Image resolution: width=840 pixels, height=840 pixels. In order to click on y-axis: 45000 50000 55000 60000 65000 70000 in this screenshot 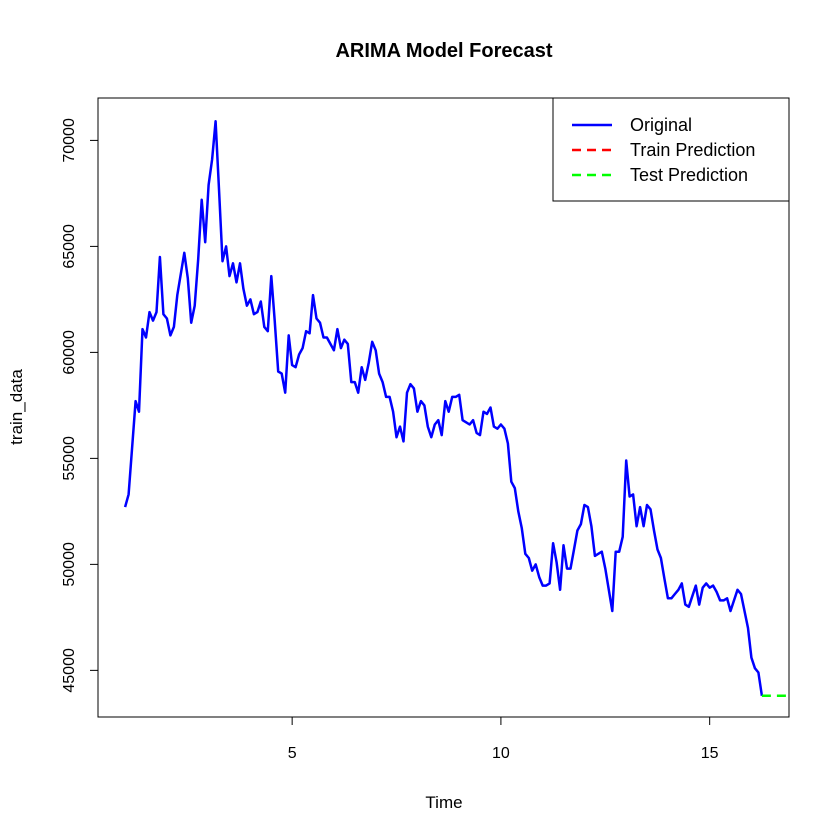, I will do `click(79, 405)`.